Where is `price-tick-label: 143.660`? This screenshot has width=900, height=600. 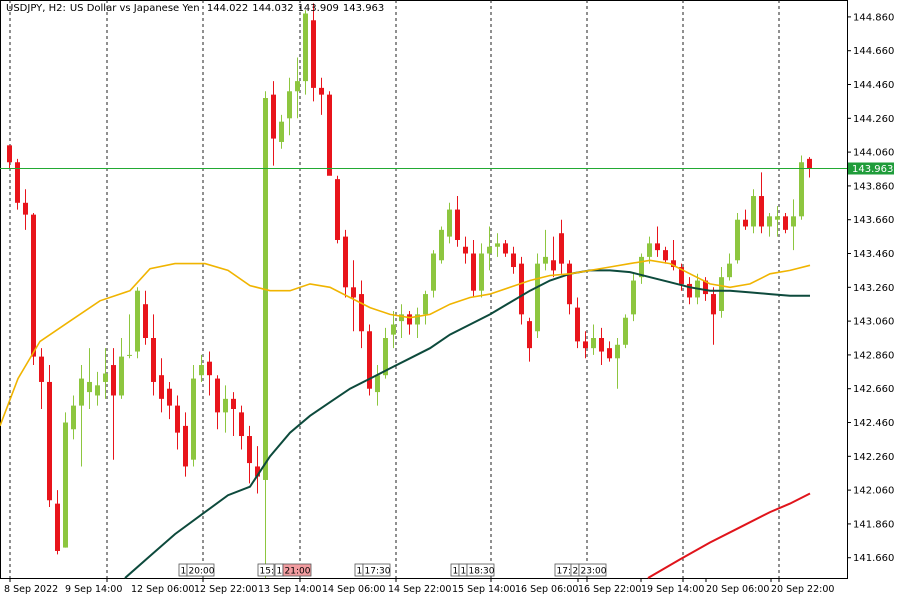 price-tick-label: 143.660 is located at coordinates (873, 220).